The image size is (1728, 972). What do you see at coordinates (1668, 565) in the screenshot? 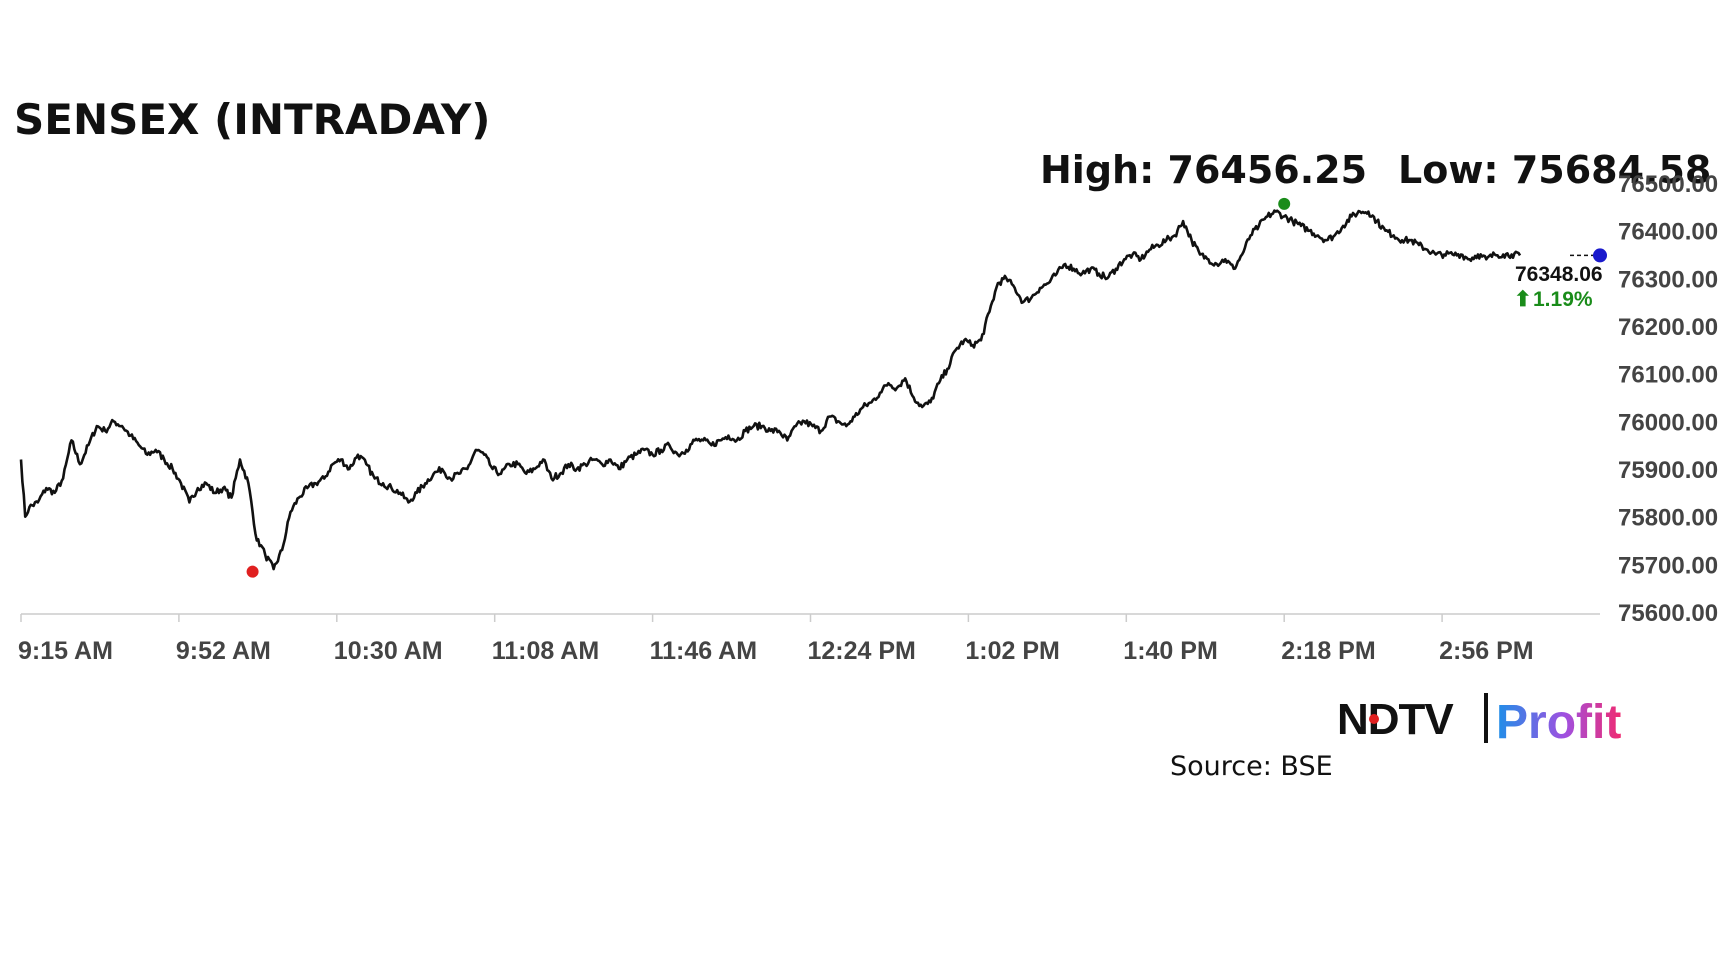
I see `y-tick-label: 75700.00` at bounding box center [1668, 565].